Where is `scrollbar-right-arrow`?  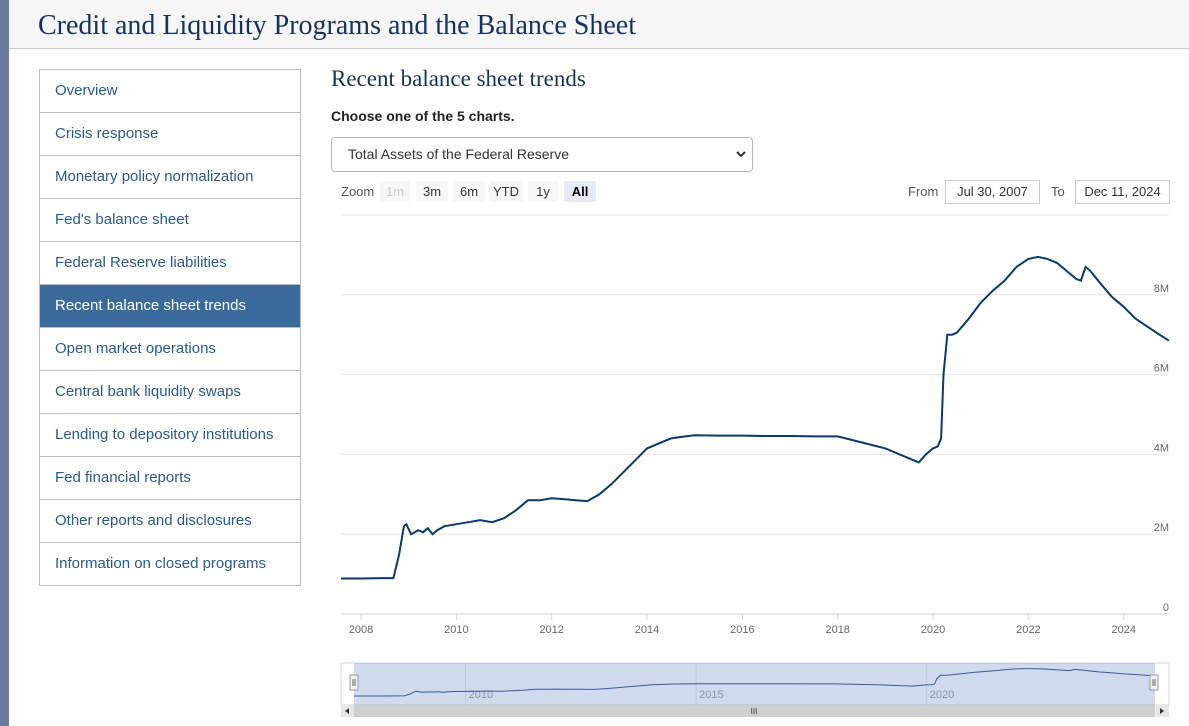
scrollbar-right-arrow is located at coordinates (1162, 711).